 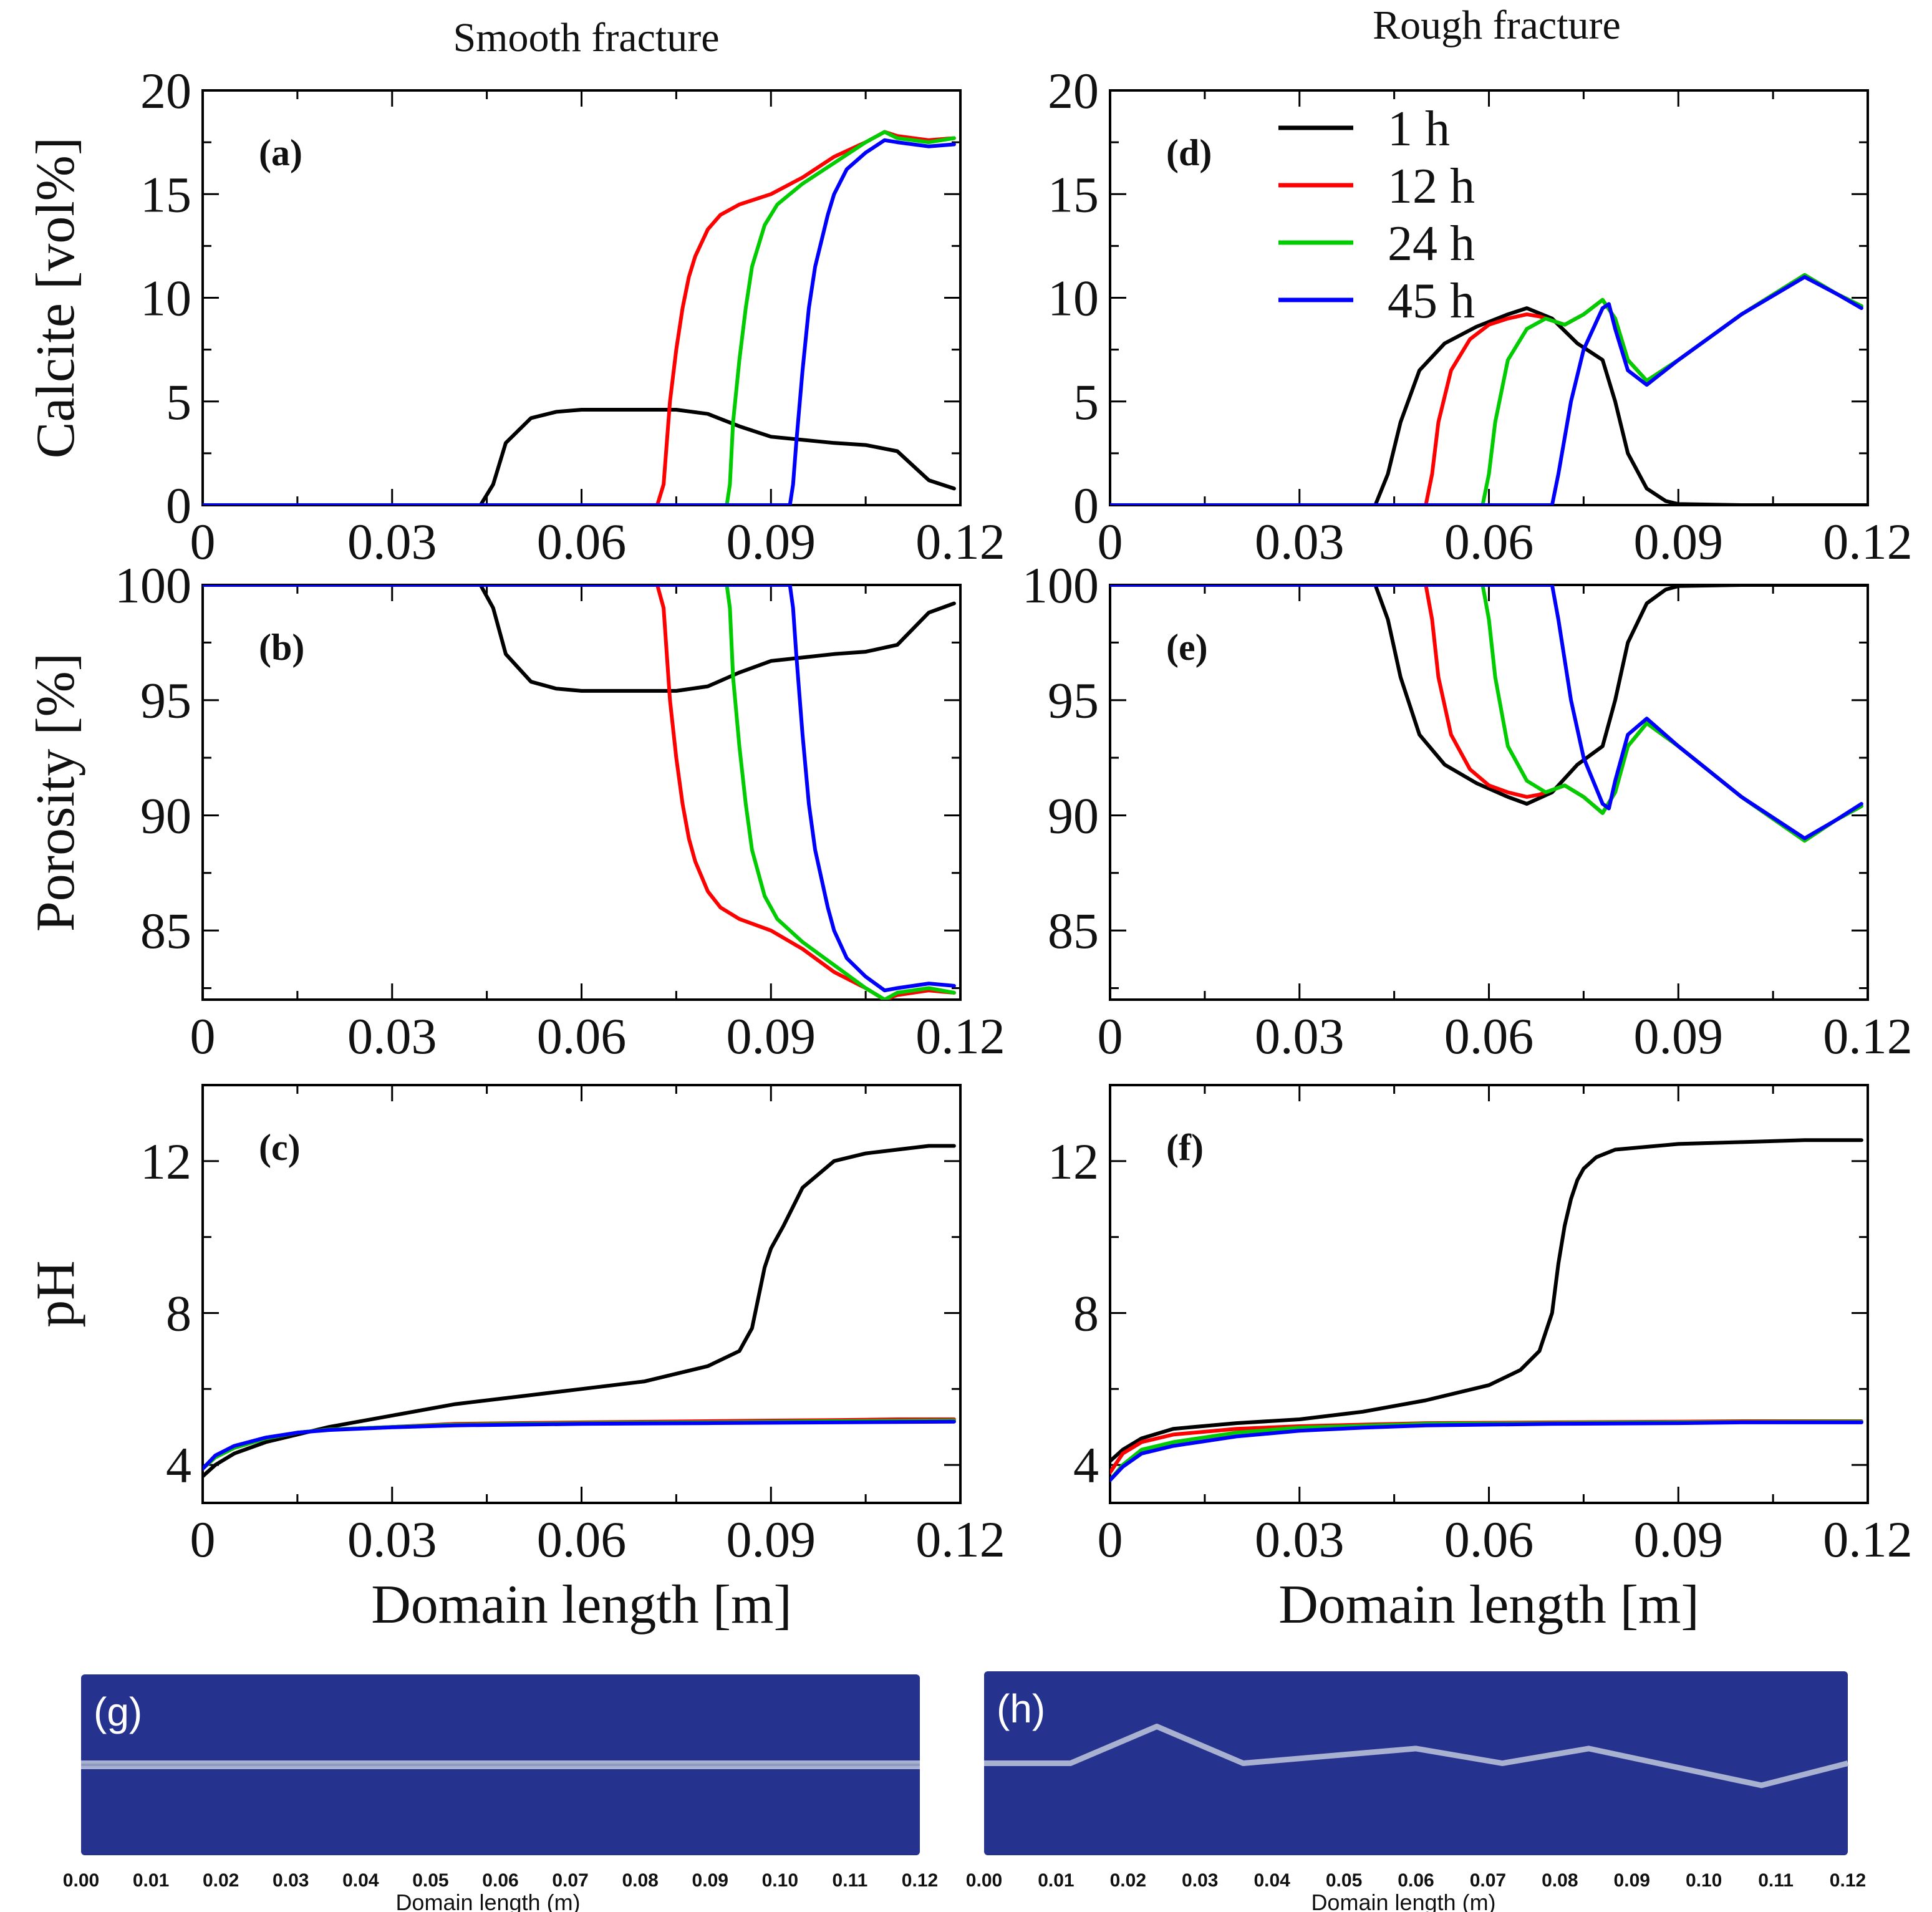 I want to click on series-line-12h, so click(x=579, y=792).